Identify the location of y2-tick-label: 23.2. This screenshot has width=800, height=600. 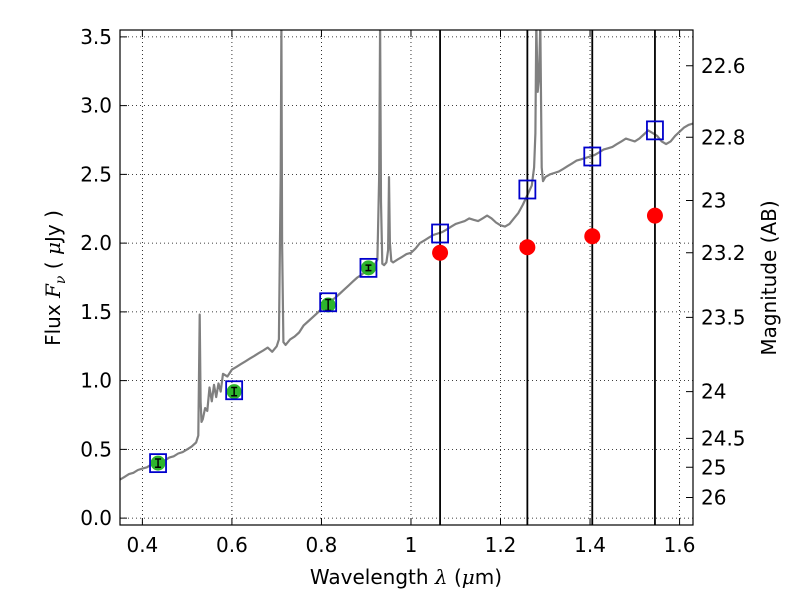
(723, 253).